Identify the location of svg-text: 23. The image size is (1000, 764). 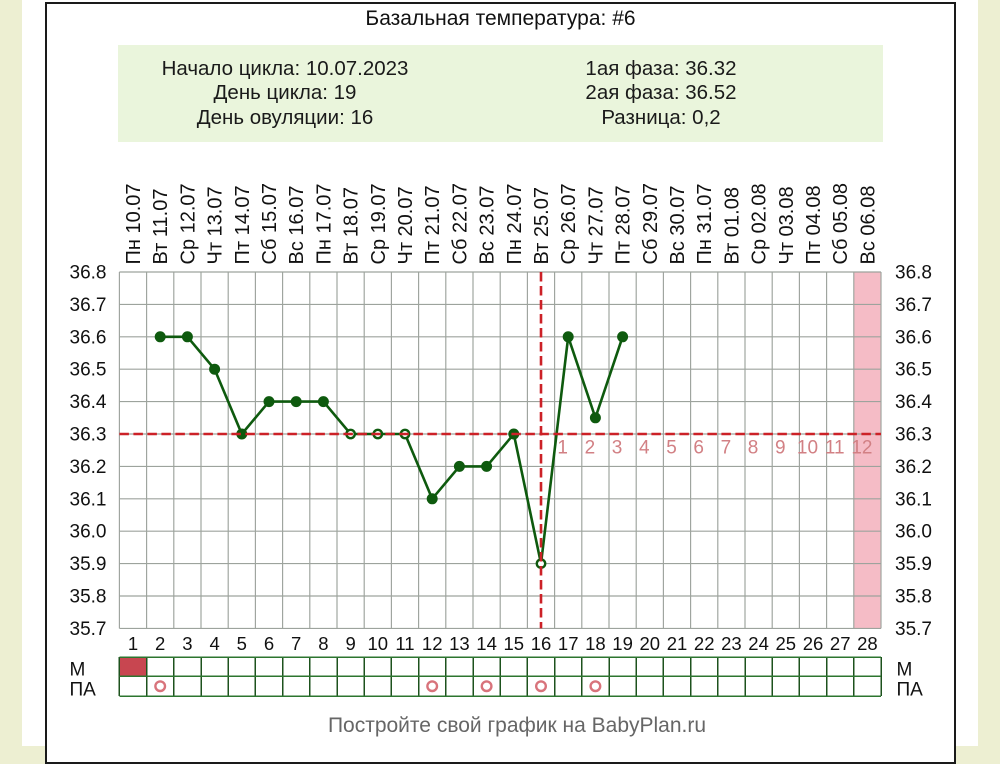
(731, 643).